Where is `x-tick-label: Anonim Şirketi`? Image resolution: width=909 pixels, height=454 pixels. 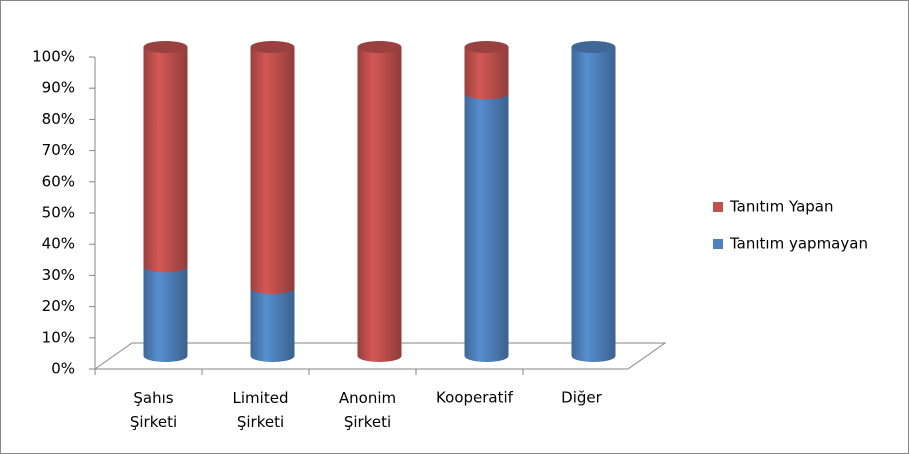
x-tick-label: Anonim Şirketi is located at coordinates (367, 410).